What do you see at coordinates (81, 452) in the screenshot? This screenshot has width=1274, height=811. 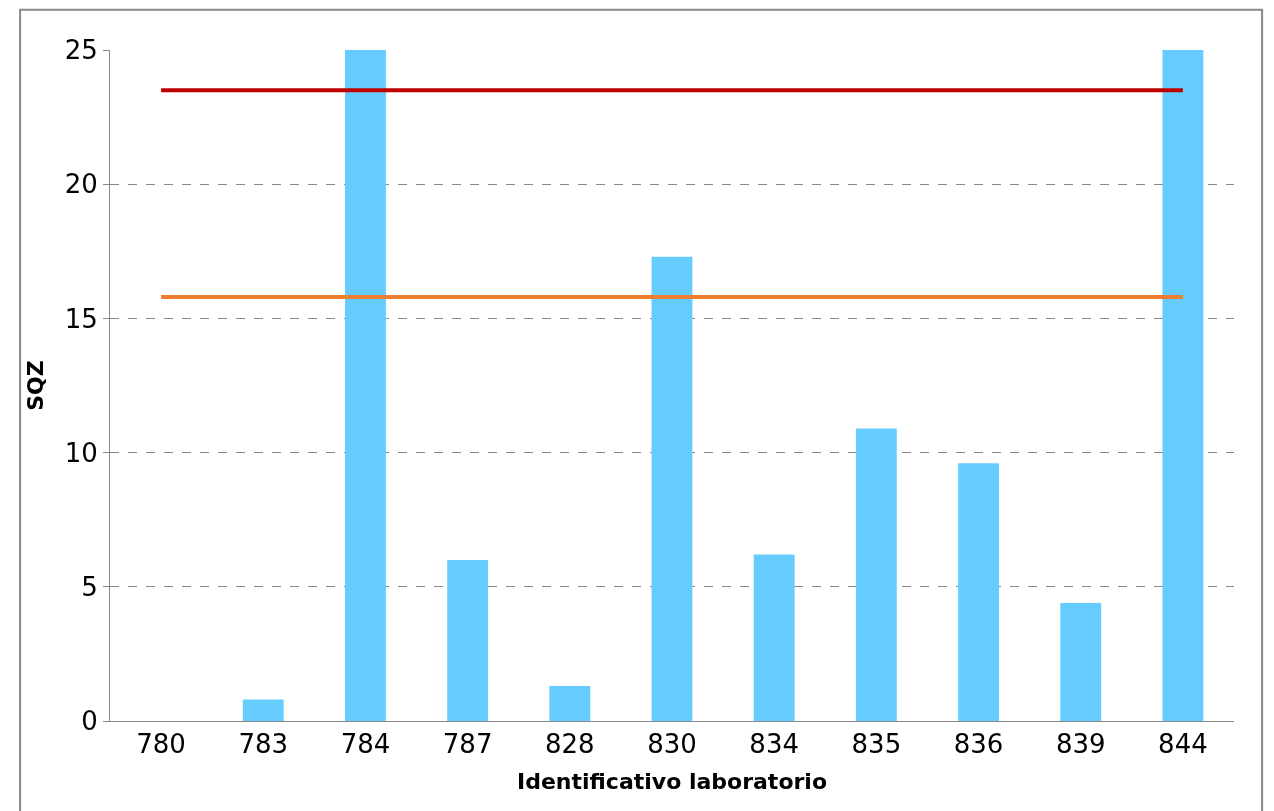 I see `y-tick-label: 10` at bounding box center [81, 452].